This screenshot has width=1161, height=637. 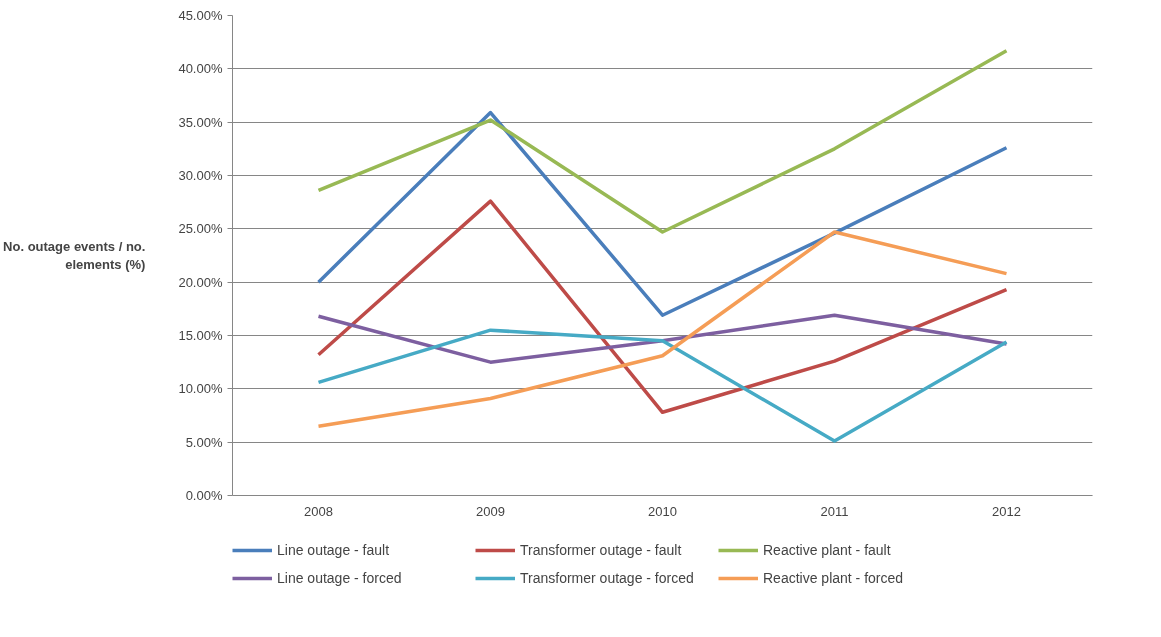 What do you see at coordinates (200, 229) in the screenshot?
I see `y-tick-label: 25.00%` at bounding box center [200, 229].